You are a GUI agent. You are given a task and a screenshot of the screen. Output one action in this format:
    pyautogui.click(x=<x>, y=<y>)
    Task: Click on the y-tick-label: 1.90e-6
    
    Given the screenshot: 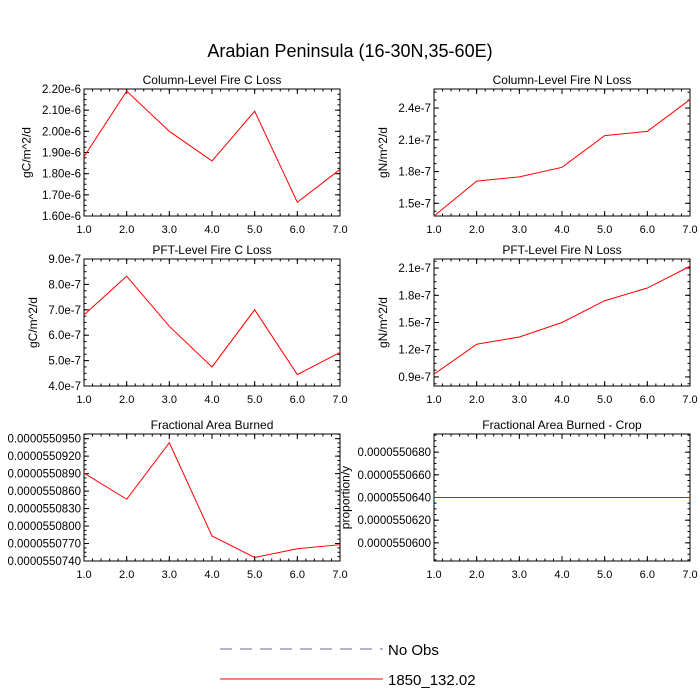 What is the action you would take?
    pyautogui.click(x=61, y=154)
    